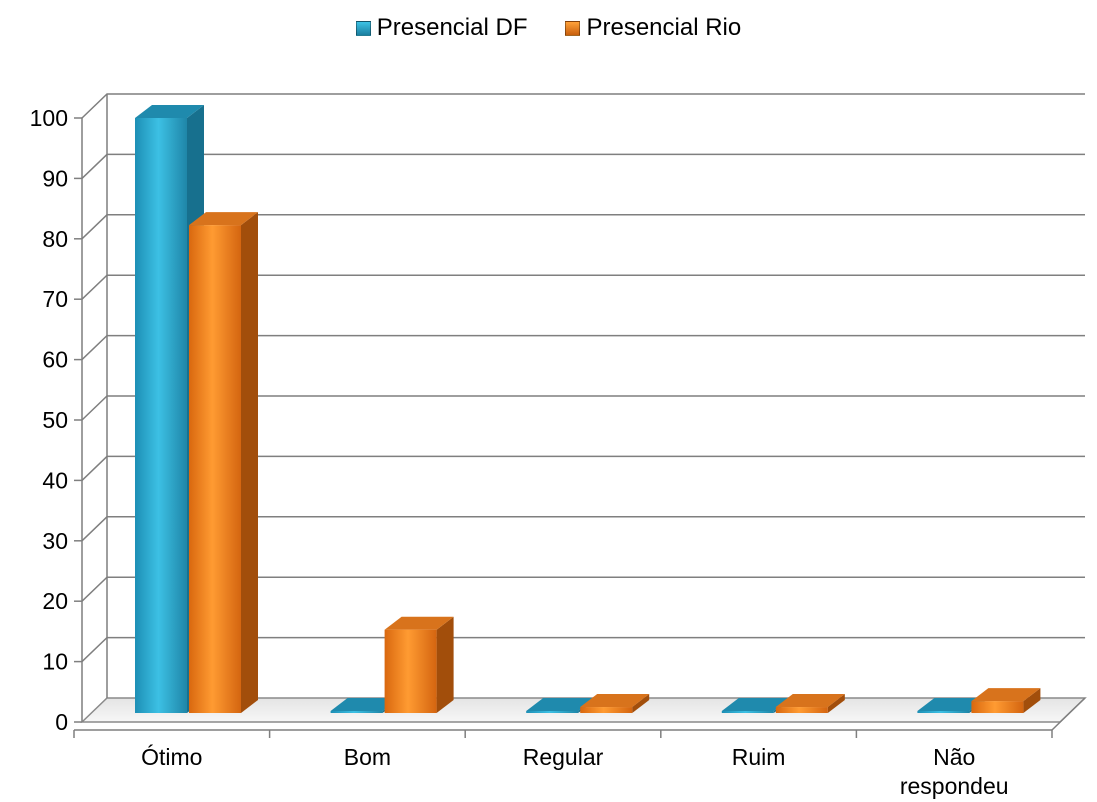 The width and height of the screenshot is (1097, 802). What do you see at coordinates (249, 462) in the screenshot?
I see `bar-presencial-rio-otimo-side` at bounding box center [249, 462].